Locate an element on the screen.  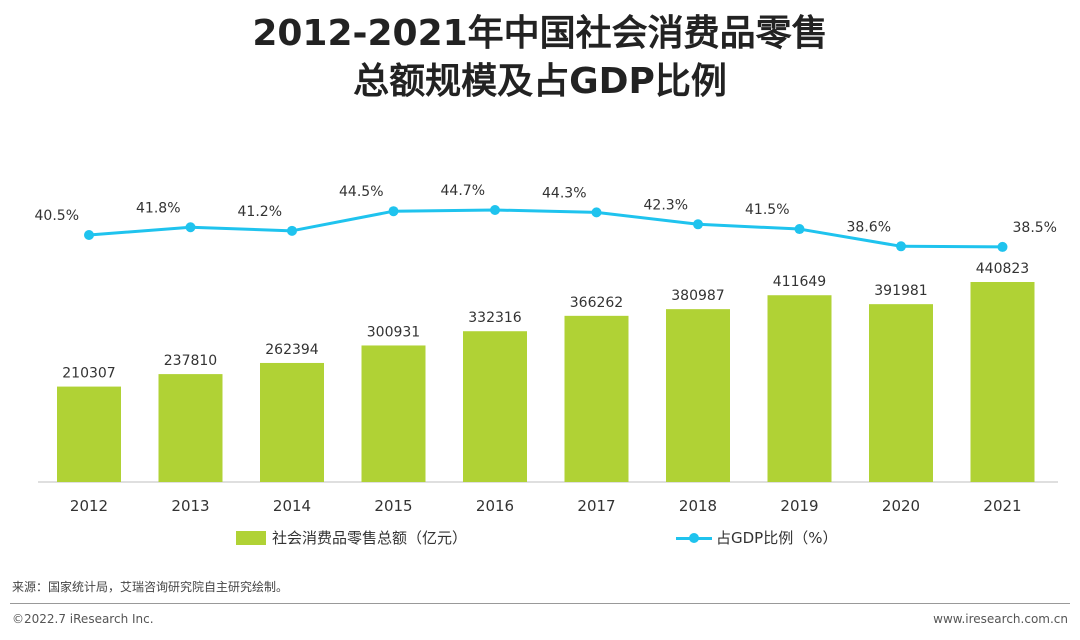
bar-value-label-2019: 411649 is located at coordinates (799, 282).